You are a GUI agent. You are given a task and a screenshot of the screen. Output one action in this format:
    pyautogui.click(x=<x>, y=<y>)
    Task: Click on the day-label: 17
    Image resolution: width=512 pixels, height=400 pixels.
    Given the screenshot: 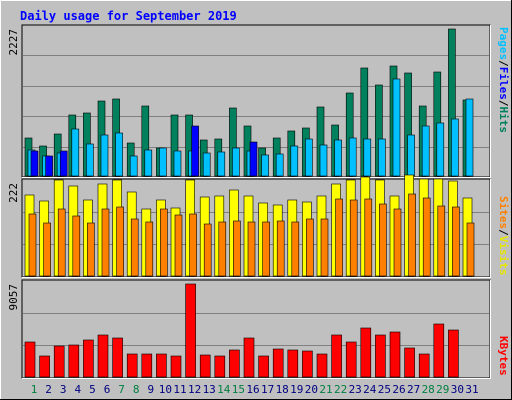 What is the action you would take?
    pyautogui.click(x=267, y=389)
    